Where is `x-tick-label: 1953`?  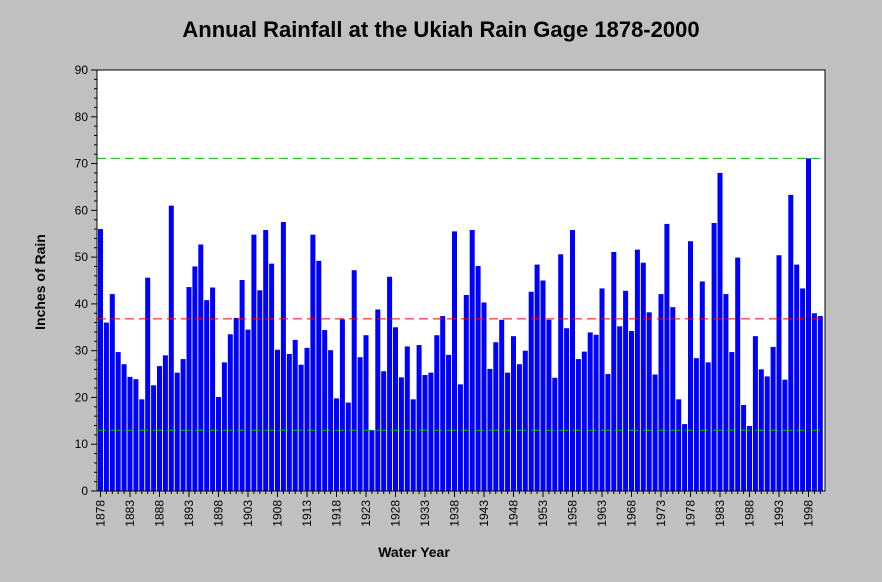 x-tick-label: 1953 is located at coordinates (543, 513).